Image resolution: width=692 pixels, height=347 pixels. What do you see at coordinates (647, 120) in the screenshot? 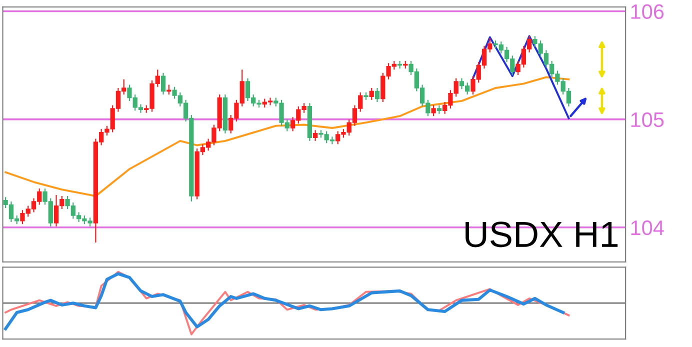
I see `y-tick-label: 105` at bounding box center [647, 120].